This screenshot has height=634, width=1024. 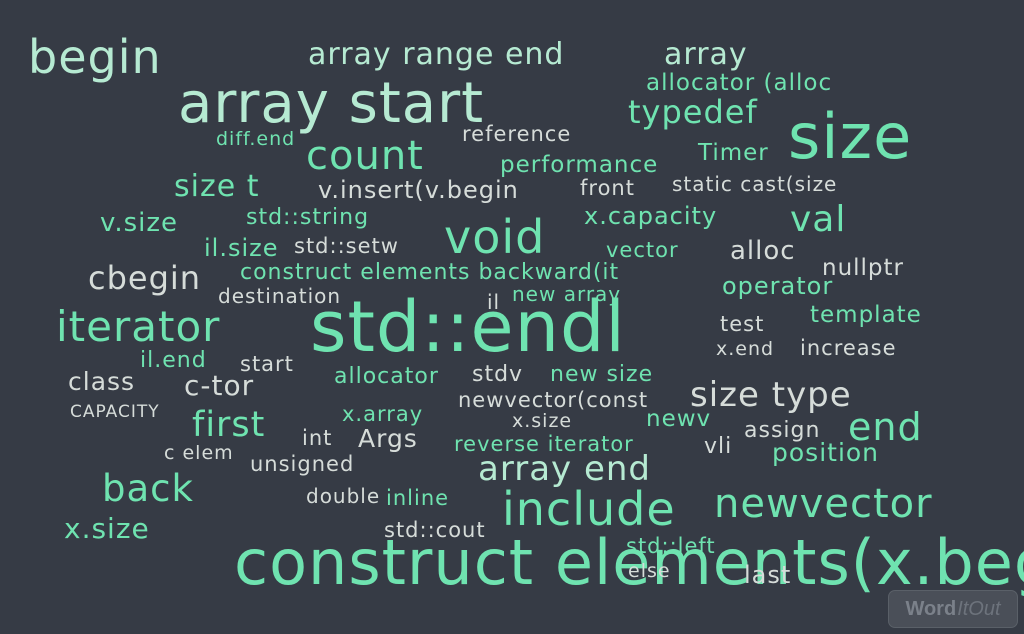 I want to click on word: static cast(size, so click(x=755, y=184).